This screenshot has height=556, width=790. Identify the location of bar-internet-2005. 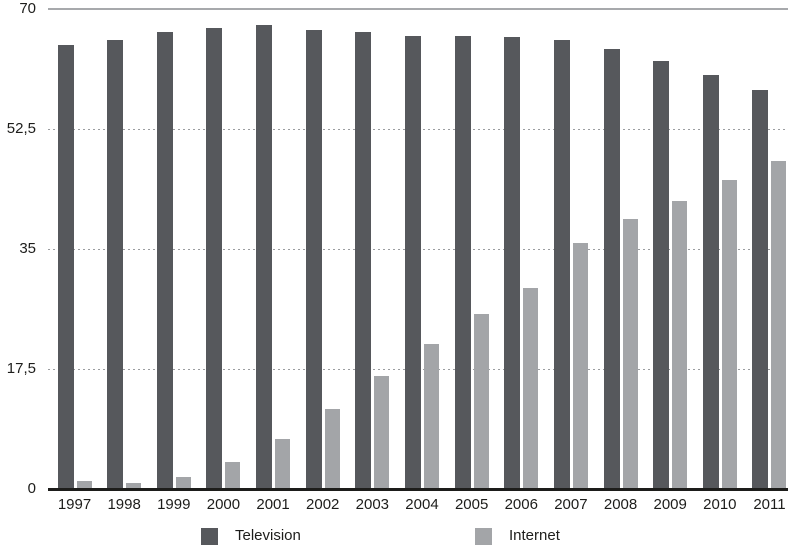
(481, 401).